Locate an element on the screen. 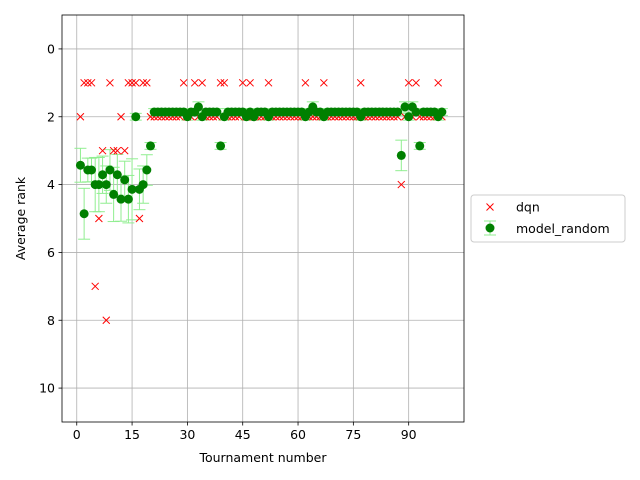  y-tick-label: 10 is located at coordinates (47, 388).